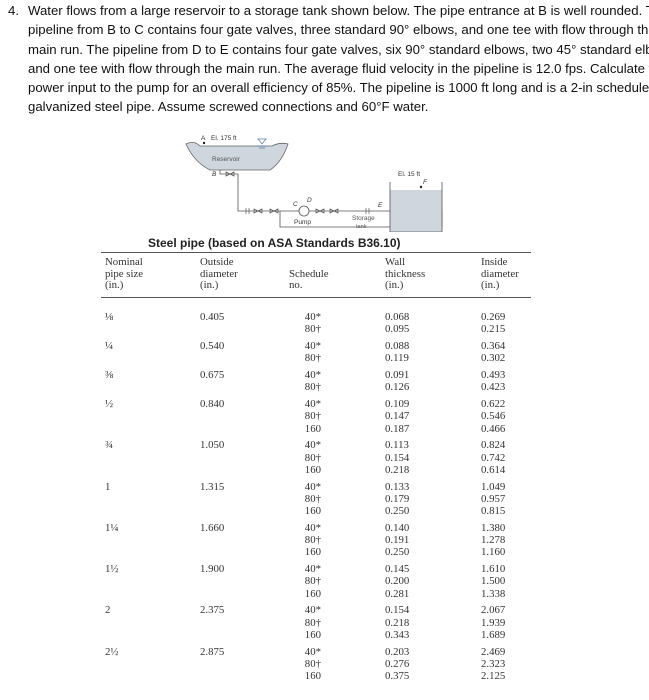 The height and width of the screenshot is (700, 649). What do you see at coordinates (493, 416) in the screenshot?
I see `inside-diameter-cell: 0.546` at bounding box center [493, 416].